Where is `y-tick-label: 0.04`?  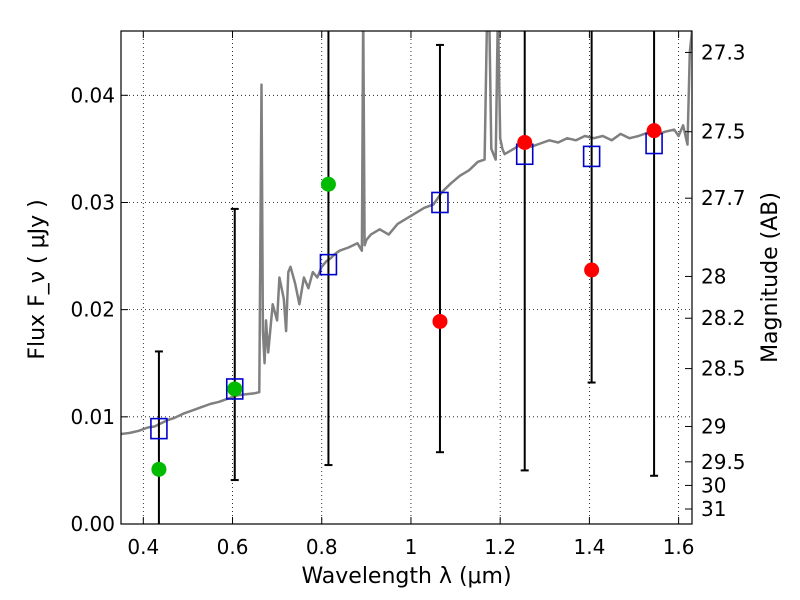
y-tick-label: 0.04 is located at coordinates (92, 95).